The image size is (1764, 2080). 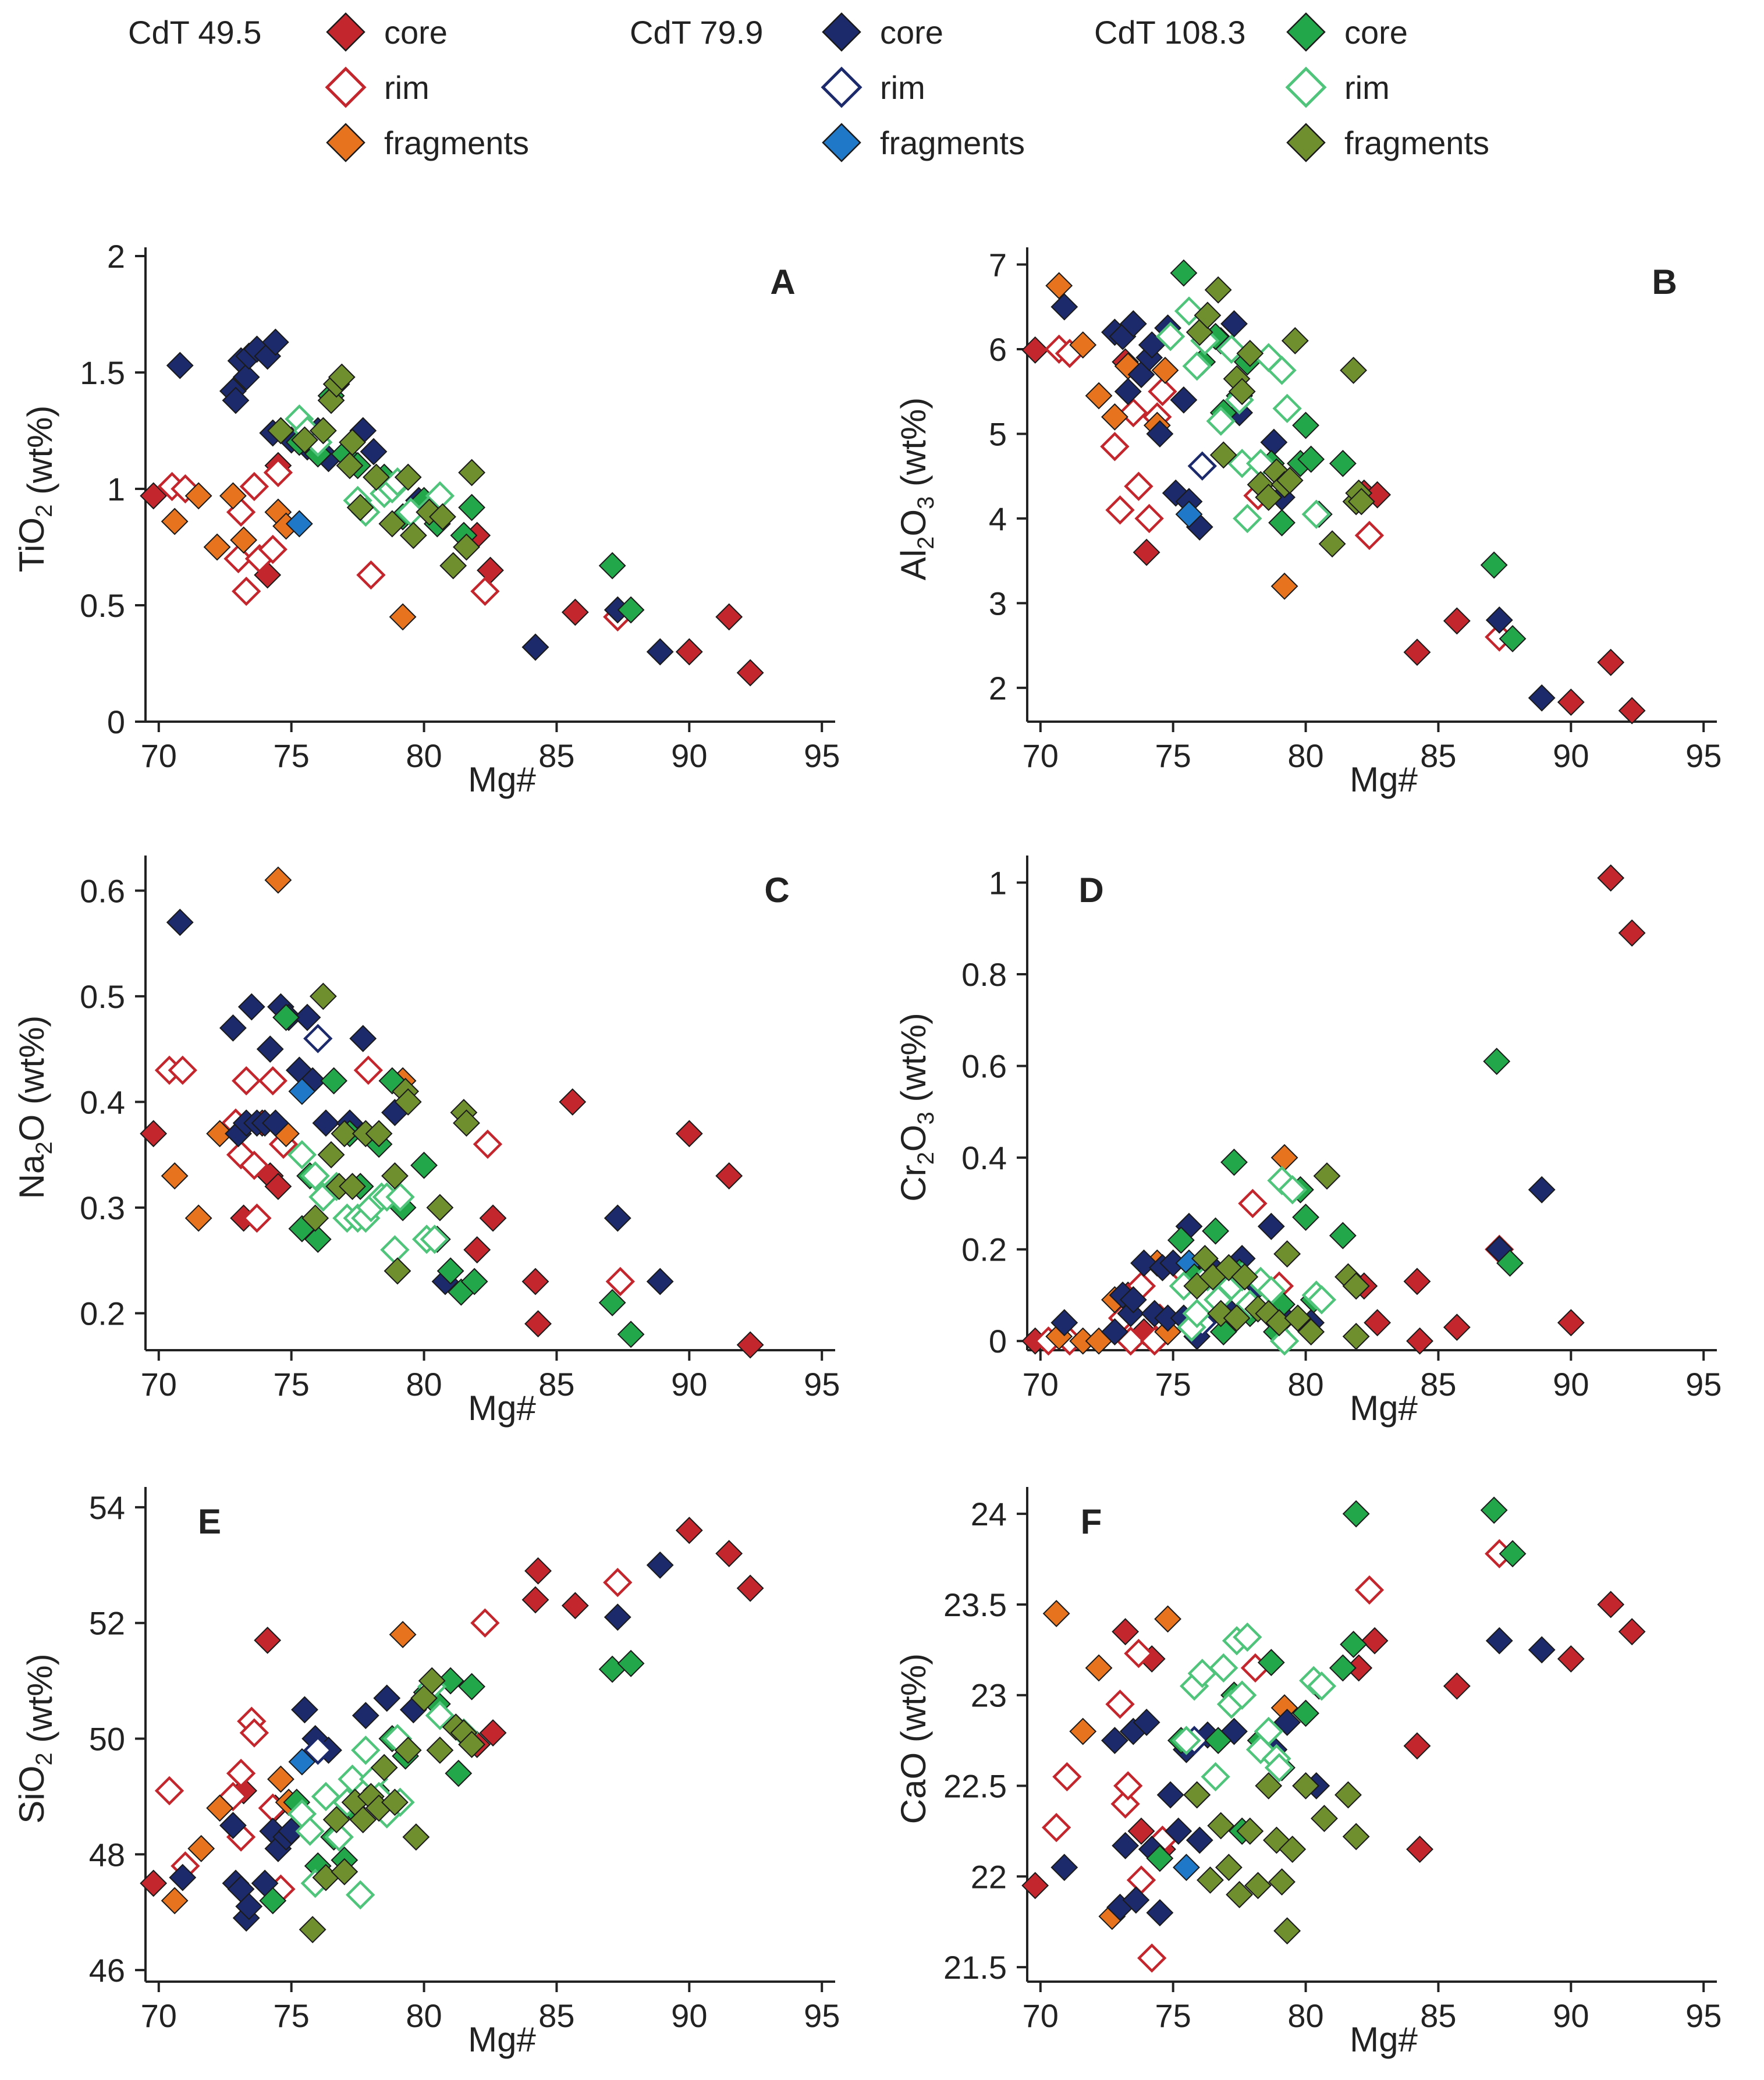 I want to click on y-axis-title: TiO2 (wt%), so click(x=35, y=489).